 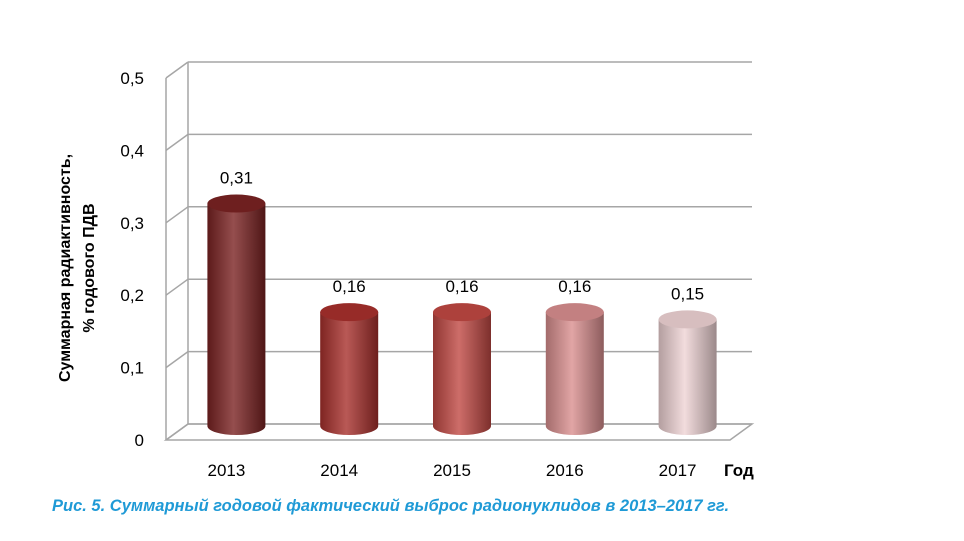 What do you see at coordinates (89, 267) in the screenshot?
I see `y-axis-title-line2: % годового ПДВ` at bounding box center [89, 267].